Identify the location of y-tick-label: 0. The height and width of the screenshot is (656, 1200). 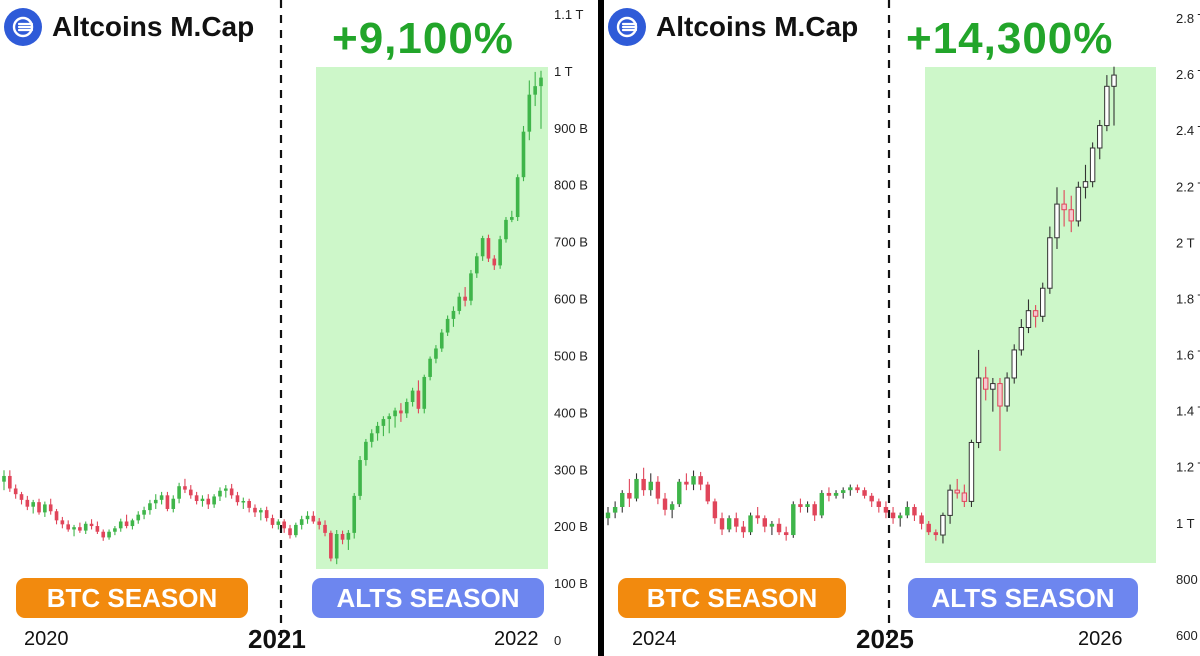
(557, 640).